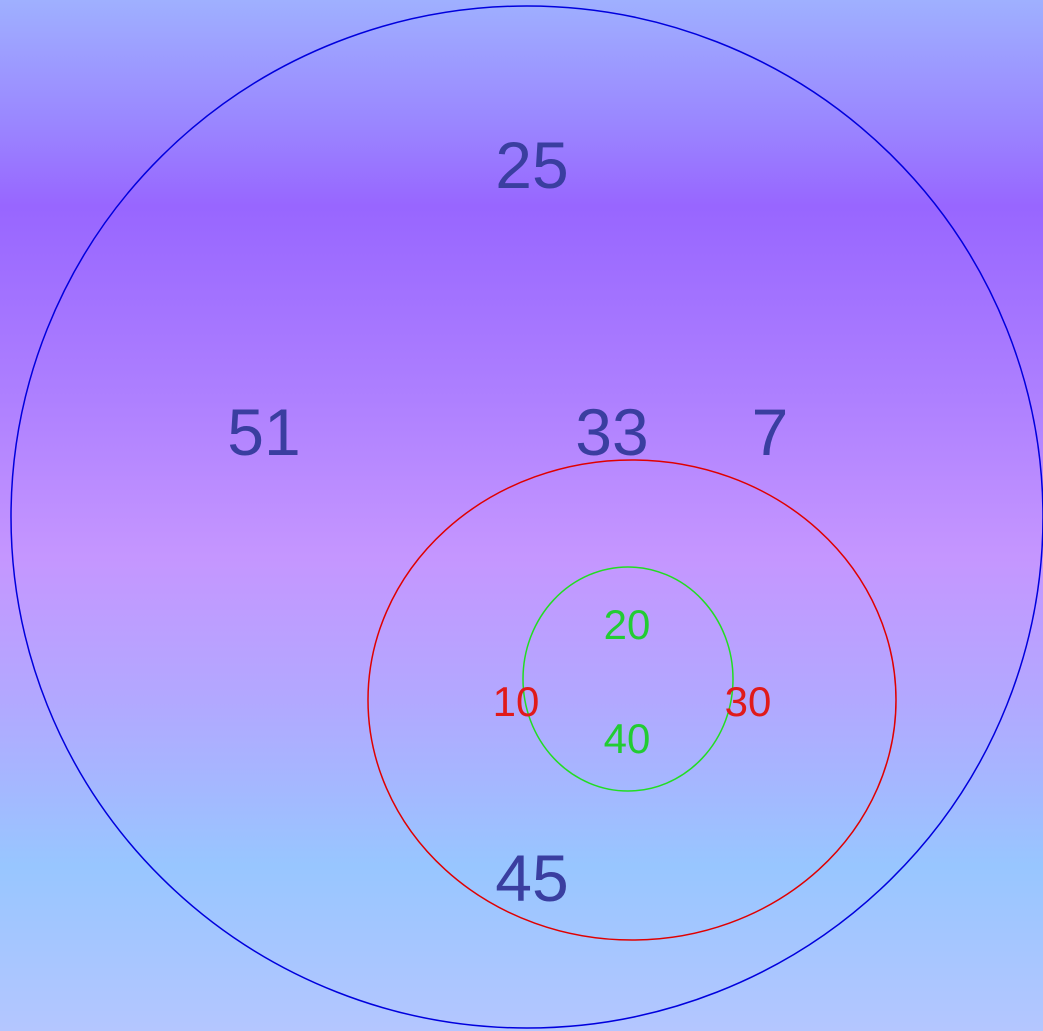 The height and width of the screenshot is (1031, 1043). What do you see at coordinates (531, 165) in the screenshot?
I see `outer-label-top: 25` at bounding box center [531, 165].